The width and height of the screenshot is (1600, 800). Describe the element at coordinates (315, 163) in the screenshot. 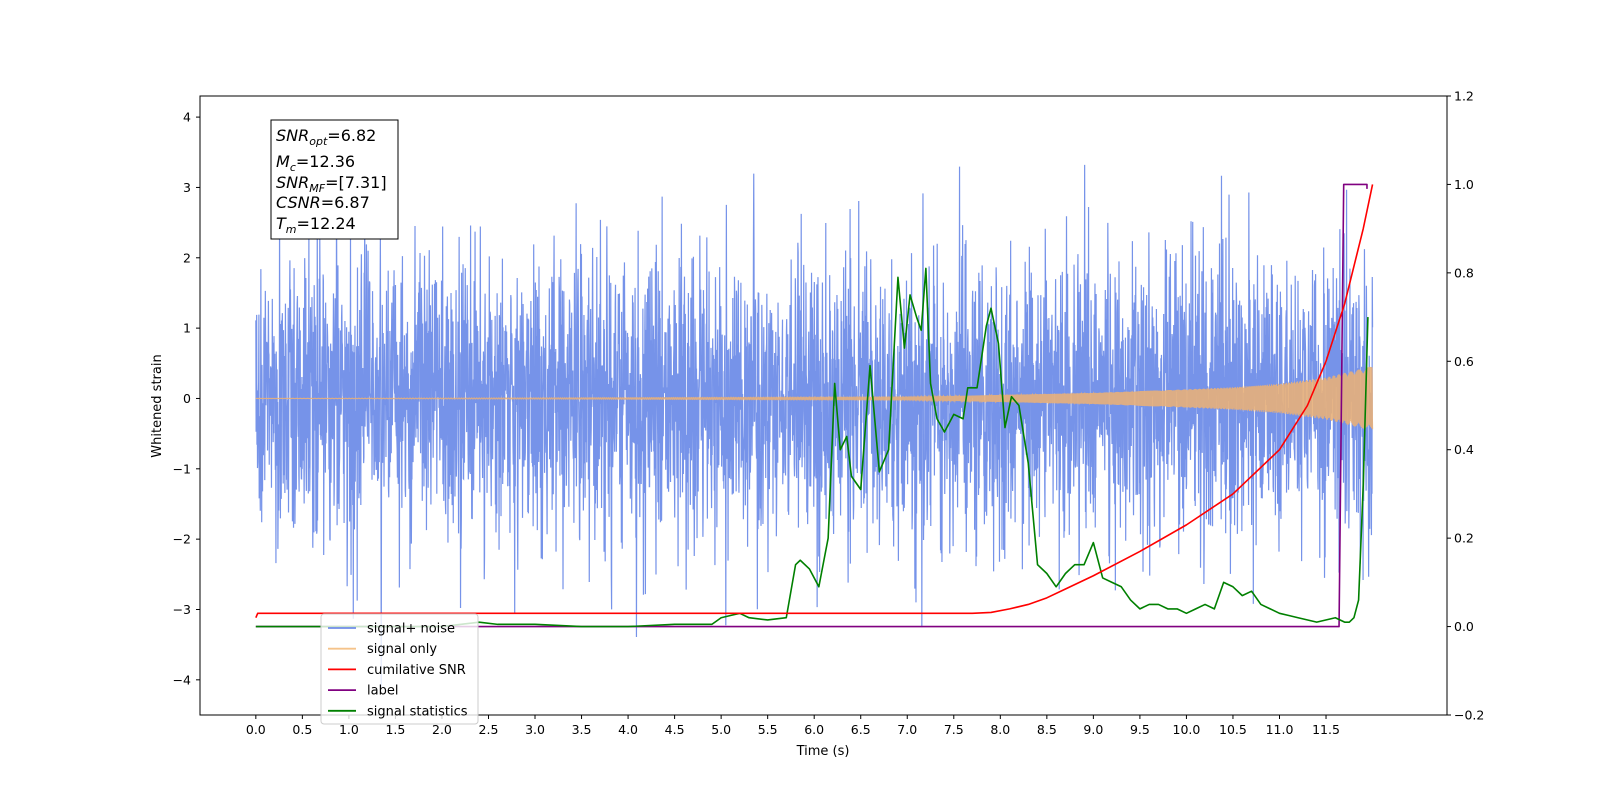

I see `annotation-mc: Mc=12.36` at that location.